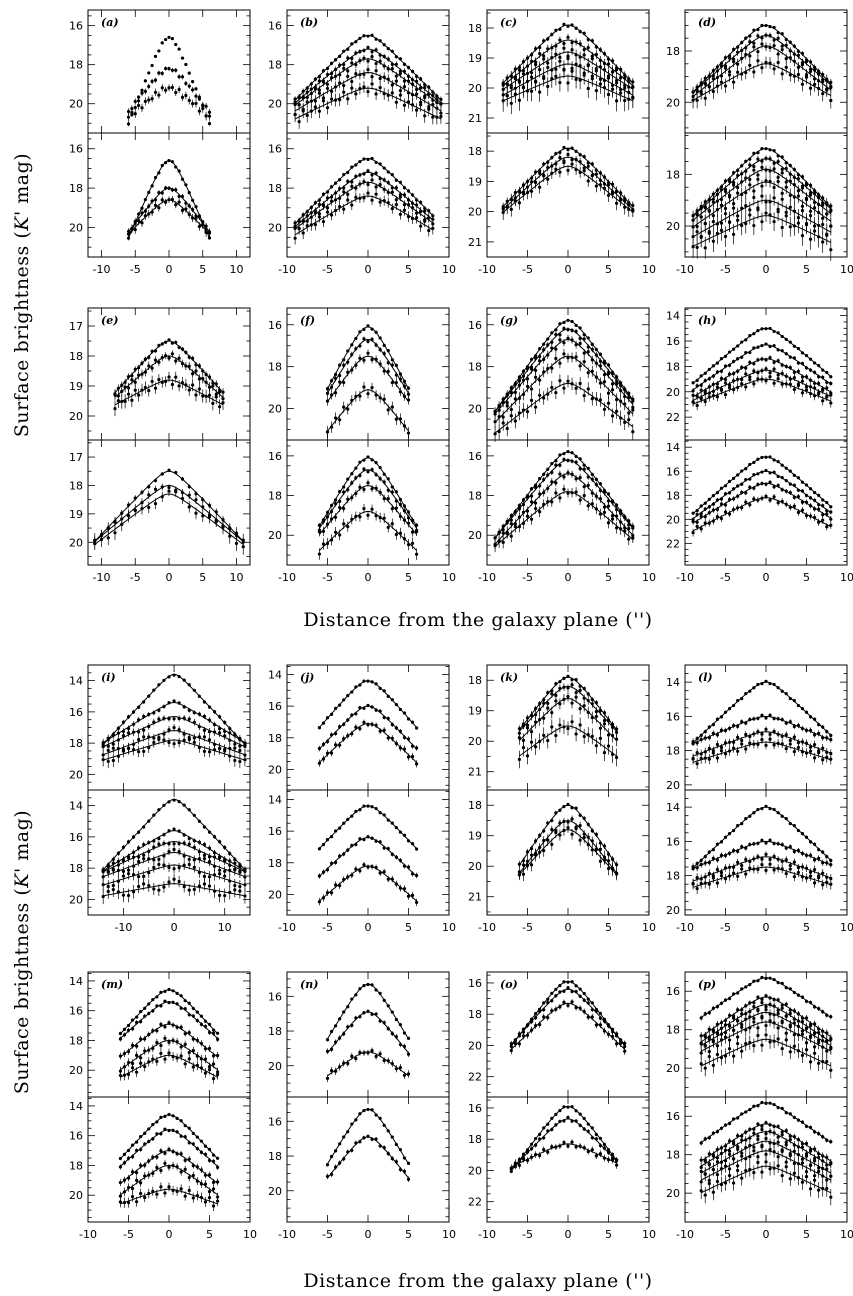 The image size is (853, 1296). What do you see at coordinates (169, 577) in the screenshot?
I see `x-tick-label: 0` at bounding box center [169, 577].